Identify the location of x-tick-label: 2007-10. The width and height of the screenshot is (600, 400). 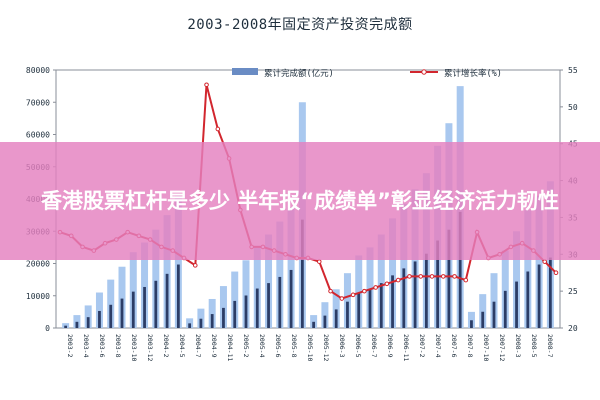
(486, 347).